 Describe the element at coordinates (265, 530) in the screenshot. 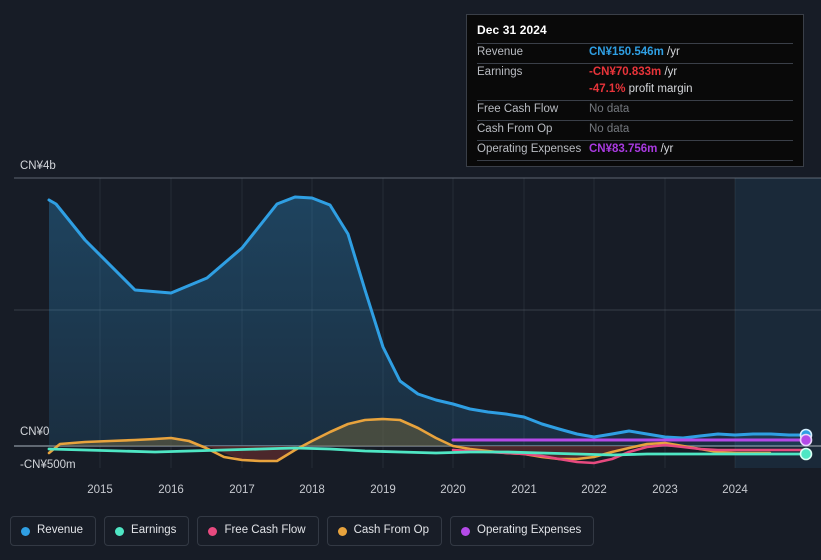

I see `legend-label-free-cash-flow: Free Cash Flow` at that location.